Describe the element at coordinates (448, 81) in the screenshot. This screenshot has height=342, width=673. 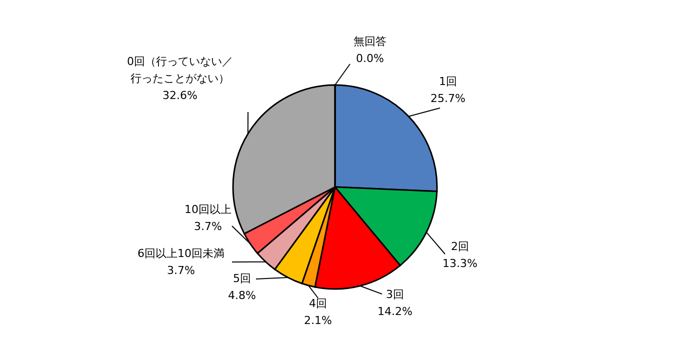
I see `slice-label: 1回` at that location.